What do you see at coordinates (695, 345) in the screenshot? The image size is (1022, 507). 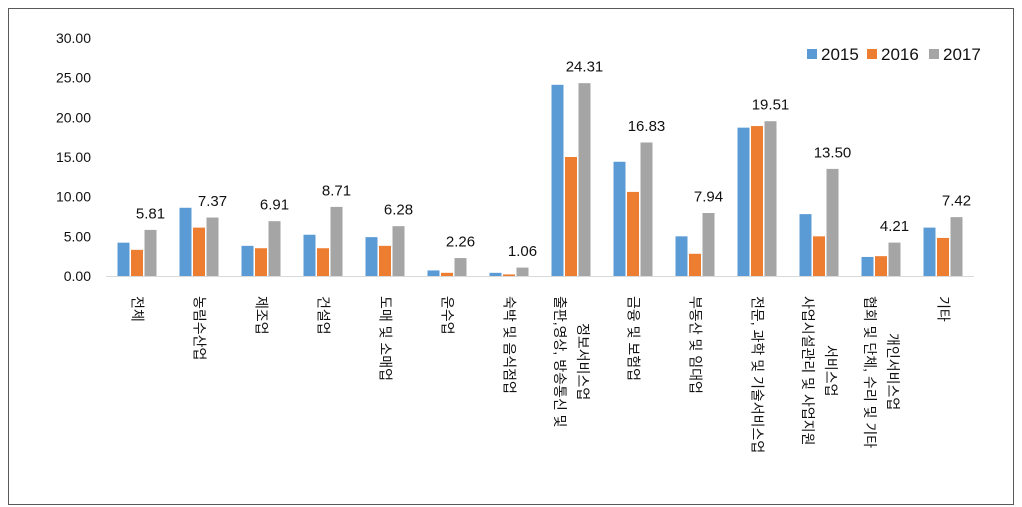 I see `x-tick-label-9: 부동산 및 임대업` at bounding box center [695, 345].